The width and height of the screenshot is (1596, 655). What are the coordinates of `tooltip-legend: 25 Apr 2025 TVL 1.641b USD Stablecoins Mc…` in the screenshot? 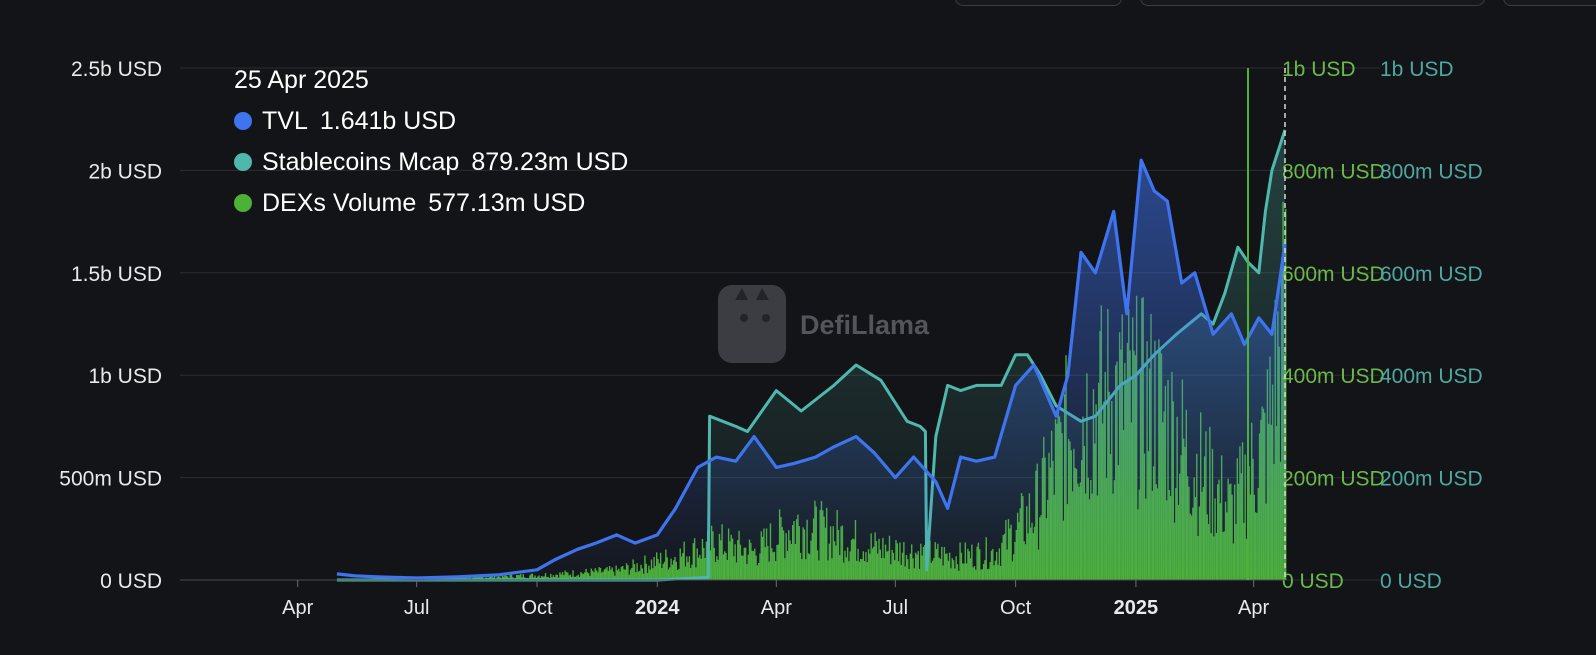 It's located at (431, 141).